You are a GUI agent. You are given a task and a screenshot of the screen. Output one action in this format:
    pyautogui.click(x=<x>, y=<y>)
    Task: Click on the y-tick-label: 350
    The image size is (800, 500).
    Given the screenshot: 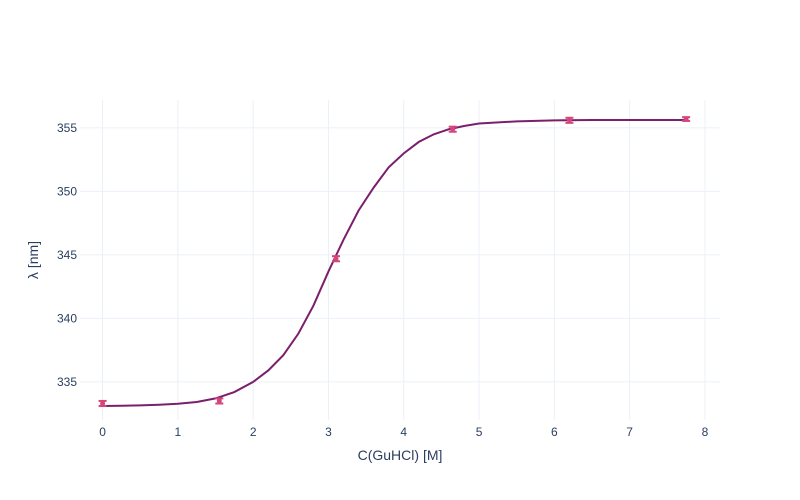 What is the action you would take?
    pyautogui.click(x=67, y=191)
    